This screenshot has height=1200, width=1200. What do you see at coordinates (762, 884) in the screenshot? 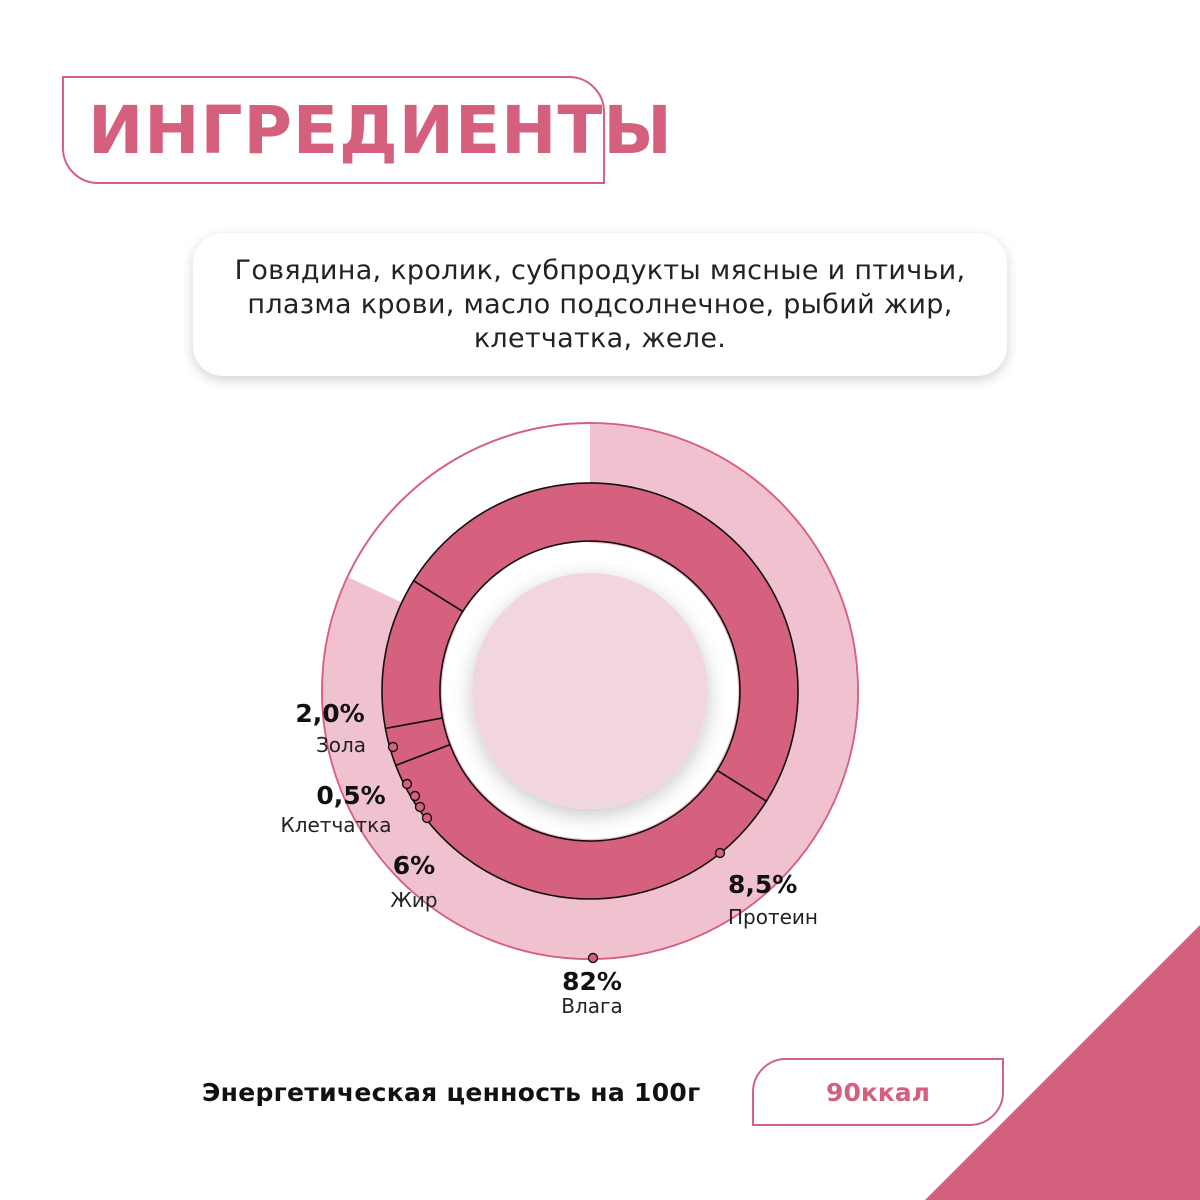
I see `data-label-2: 8,5%` at bounding box center [762, 884].